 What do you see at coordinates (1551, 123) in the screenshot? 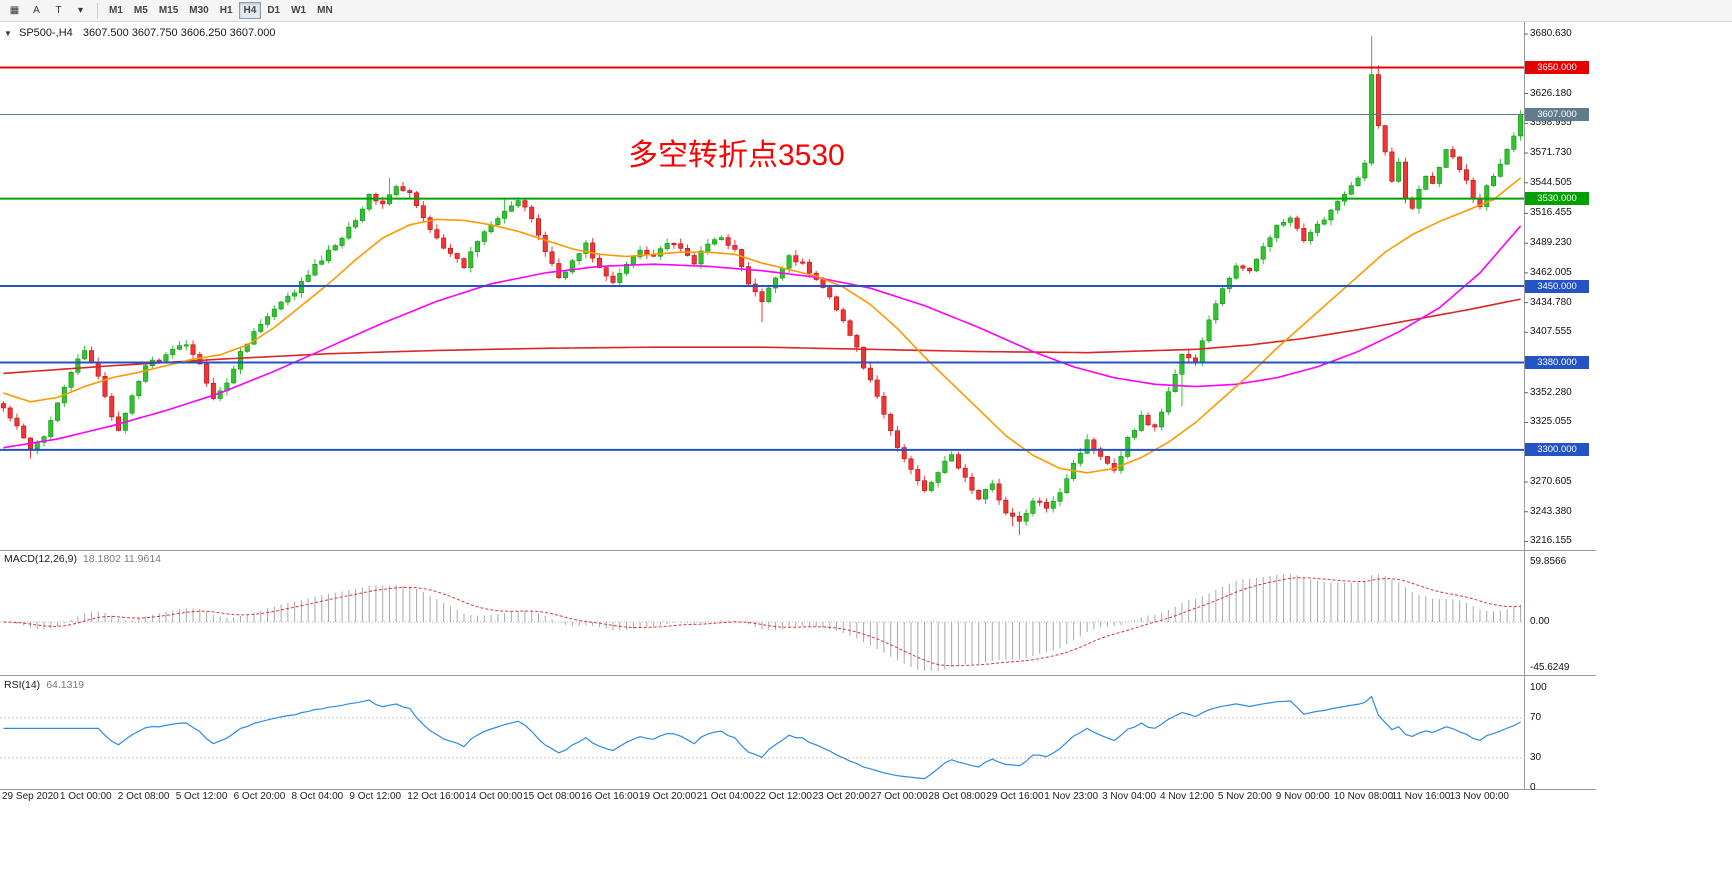
I see `price-tick-label: 3598.955` at bounding box center [1551, 123].